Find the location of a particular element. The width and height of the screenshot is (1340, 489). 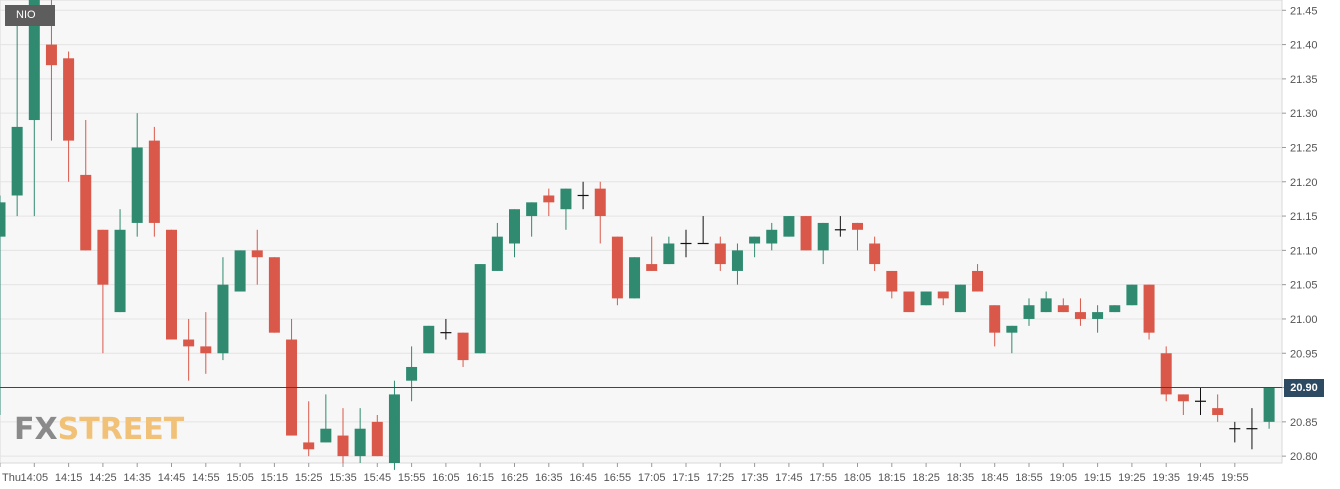

symbol-badge: NIO is located at coordinates (30, 15).